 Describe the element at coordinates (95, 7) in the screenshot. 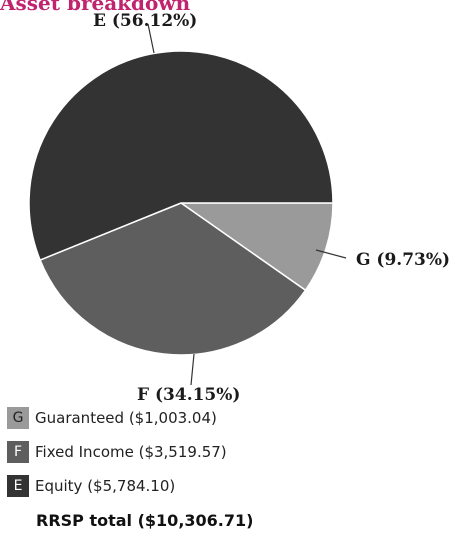

I see `chart-title: Asset breakdown` at that location.